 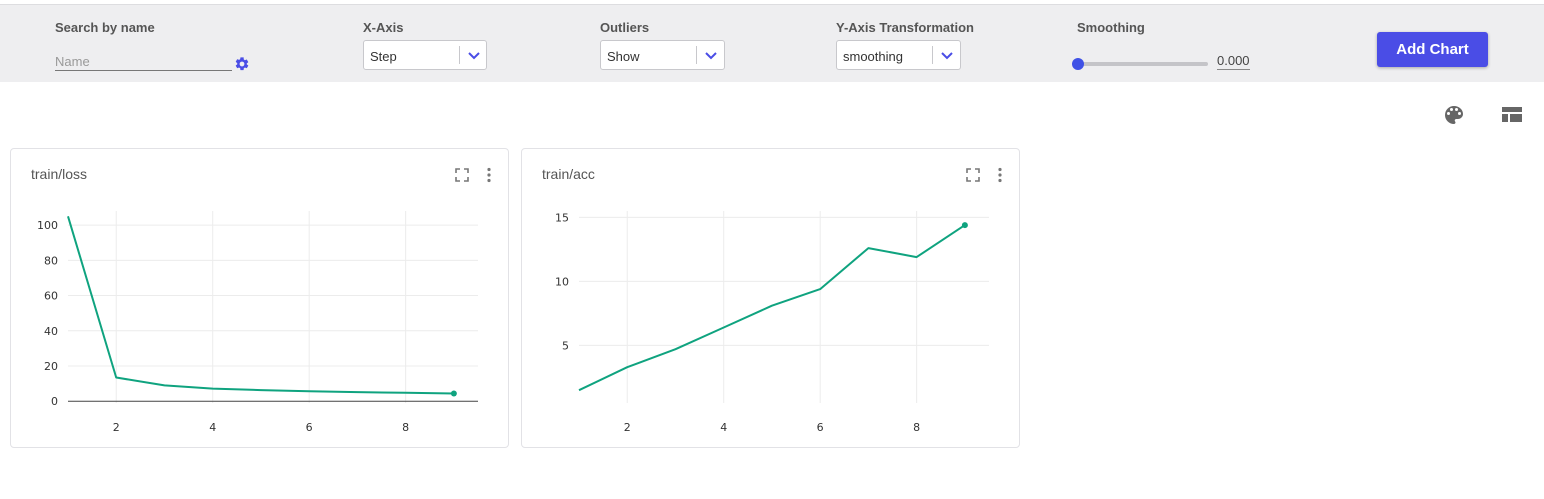 What do you see at coordinates (662, 55) in the screenshot?
I see `outliers-select: Show` at bounding box center [662, 55].